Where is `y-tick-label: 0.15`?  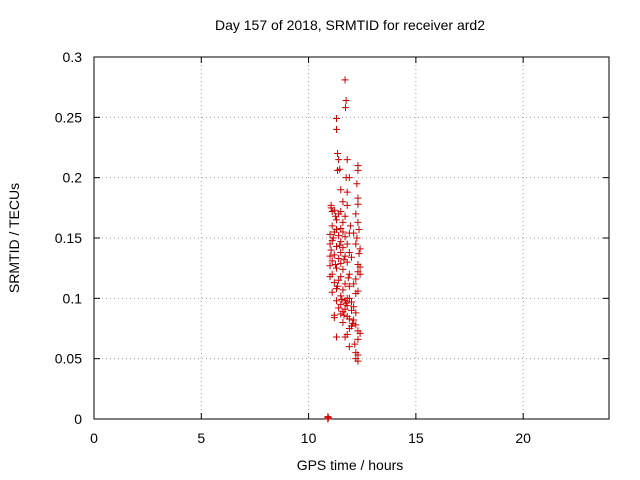 y-tick-label: 0.15 is located at coordinates (68, 238).